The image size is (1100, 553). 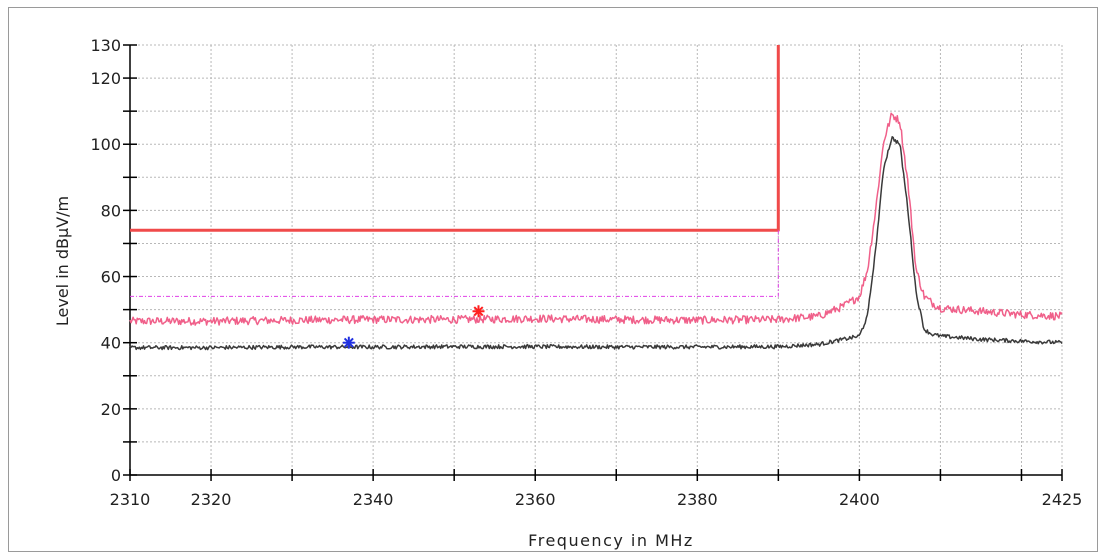 I want to click on x-axis-title: Frequency in MHz, so click(x=611, y=540).